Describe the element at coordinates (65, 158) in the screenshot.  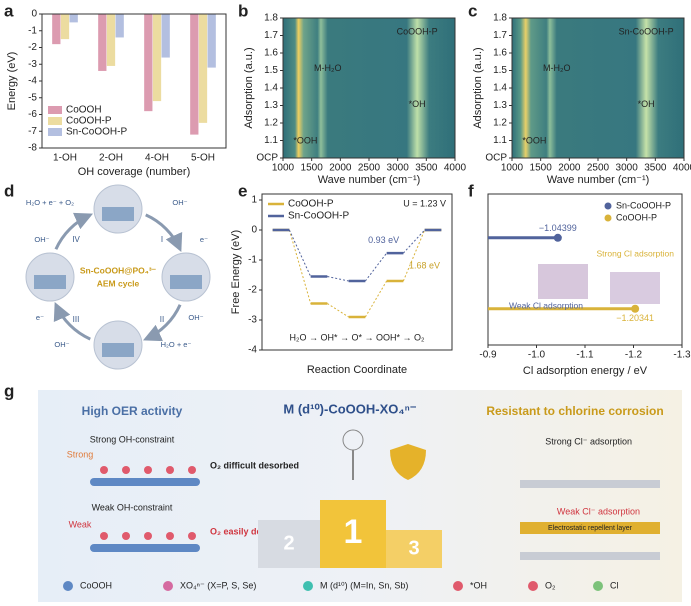
I see `x-tick-label: 1-OH` at that location.